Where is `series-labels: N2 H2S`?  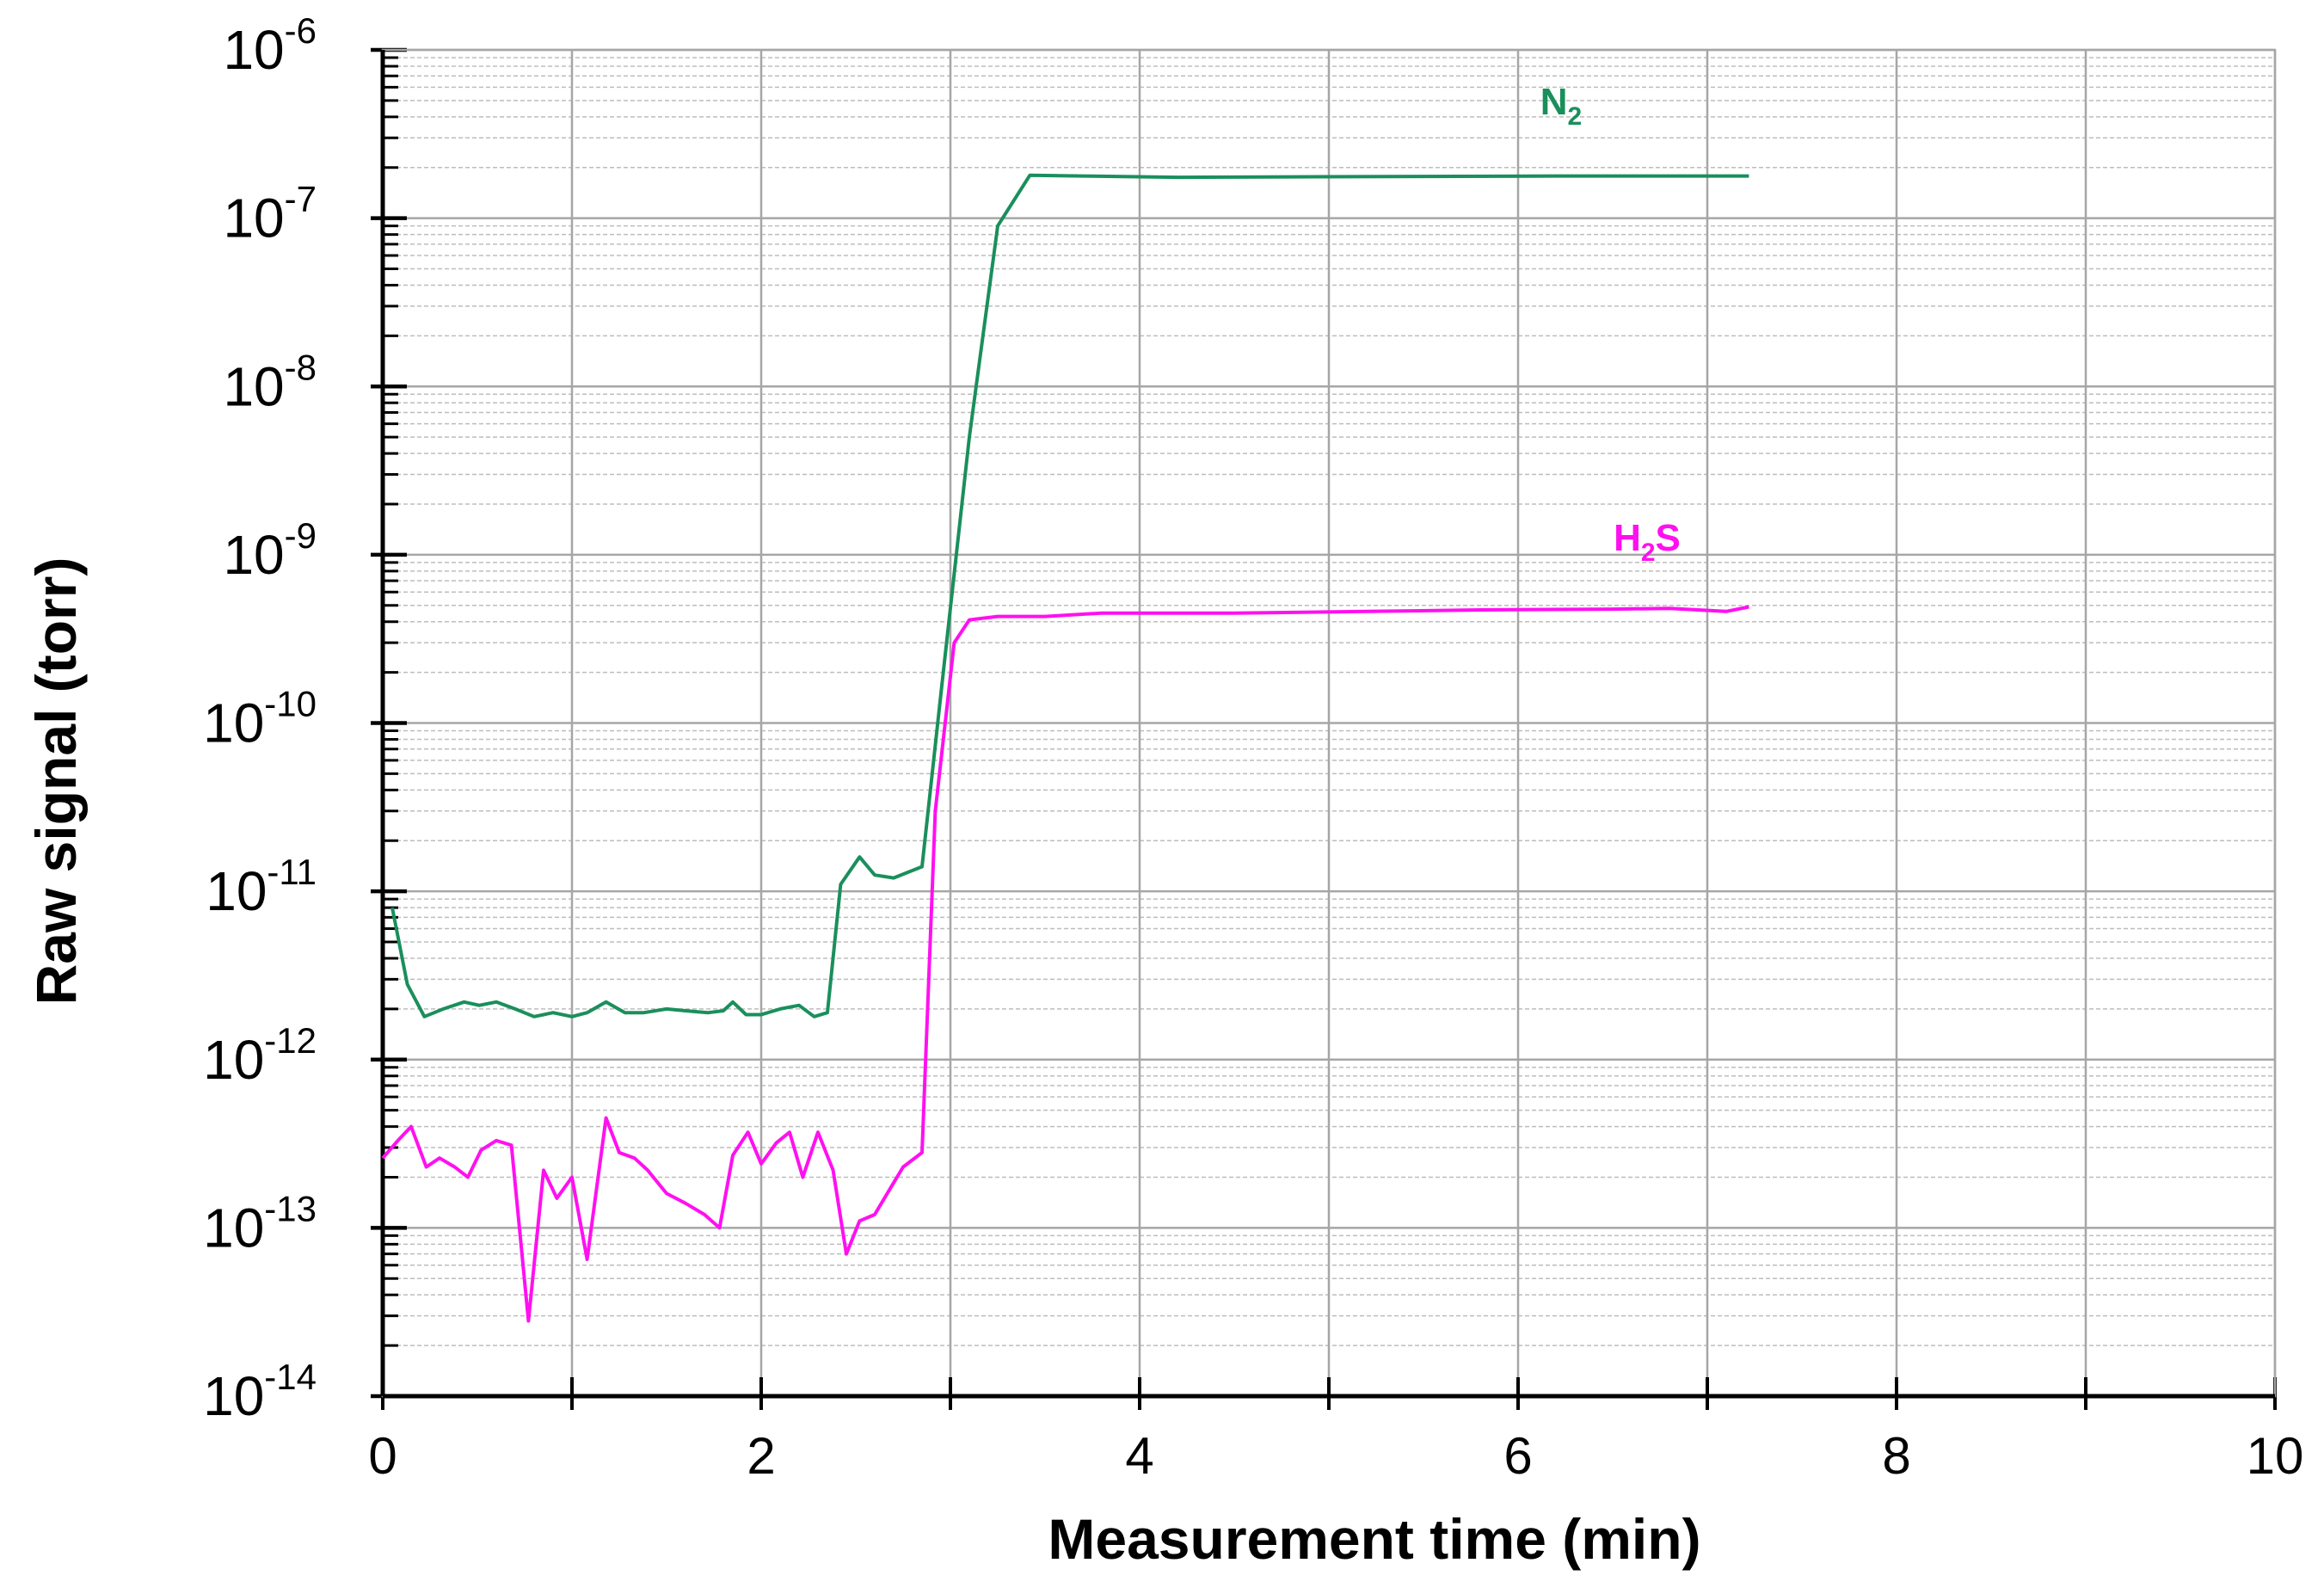 series-labels: N2 H2S is located at coordinates (1610, 324).